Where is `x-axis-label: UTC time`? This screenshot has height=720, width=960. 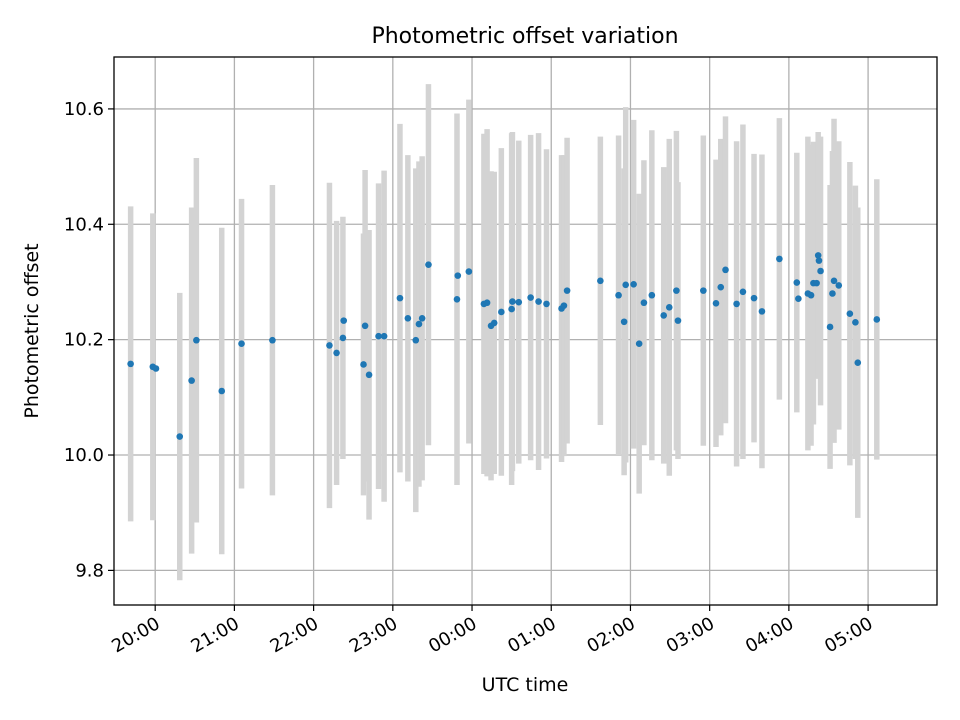 x-axis-label: UTC time is located at coordinates (525, 685).